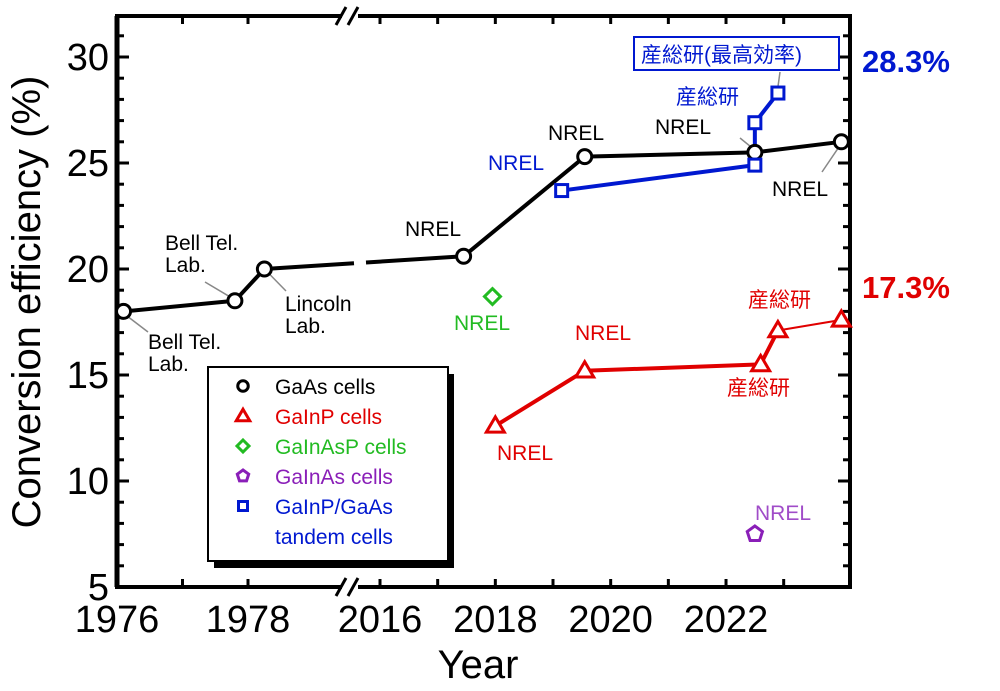  What do you see at coordinates (906, 61) in the screenshot?
I see `tandem-record-callout: 28.3%` at bounding box center [906, 61].